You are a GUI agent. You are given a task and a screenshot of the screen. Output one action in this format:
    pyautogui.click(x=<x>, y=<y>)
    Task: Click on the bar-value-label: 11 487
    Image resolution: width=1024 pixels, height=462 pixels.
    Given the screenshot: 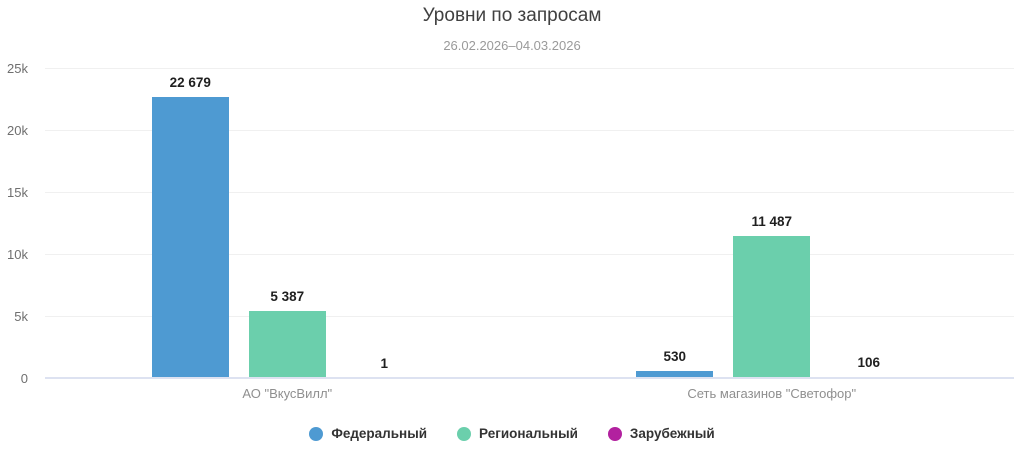 What is the action you would take?
    pyautogui.click(x=772, y=221)
    